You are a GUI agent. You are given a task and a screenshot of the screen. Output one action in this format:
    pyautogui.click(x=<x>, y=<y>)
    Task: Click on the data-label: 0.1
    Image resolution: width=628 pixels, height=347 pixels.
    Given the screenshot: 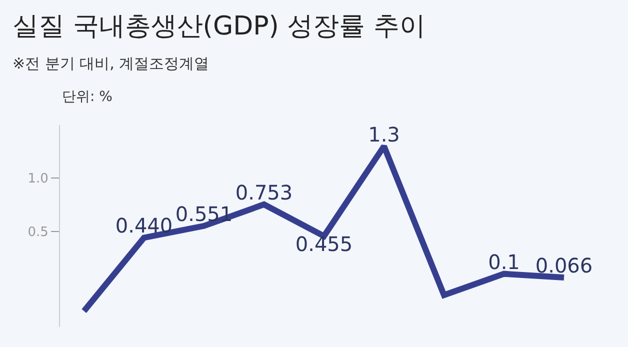 What is the action you would take?
    pyautogui.click(x=504, y=262)
    